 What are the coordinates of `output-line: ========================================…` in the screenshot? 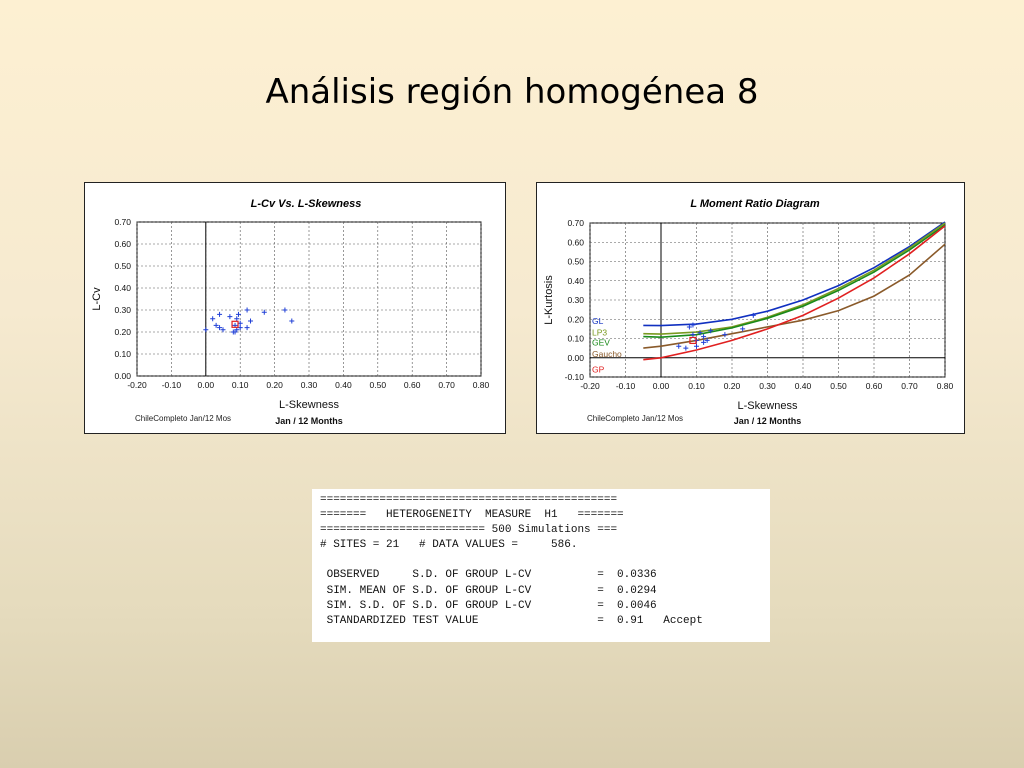 It's located at (469, 500).